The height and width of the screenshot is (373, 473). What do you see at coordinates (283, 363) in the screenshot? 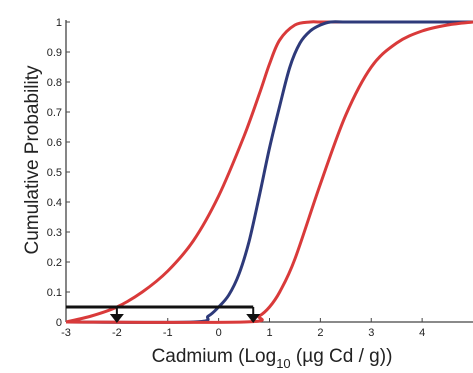
I see `x-axis-title-subscript: 10` at bounding box center [283, 363].